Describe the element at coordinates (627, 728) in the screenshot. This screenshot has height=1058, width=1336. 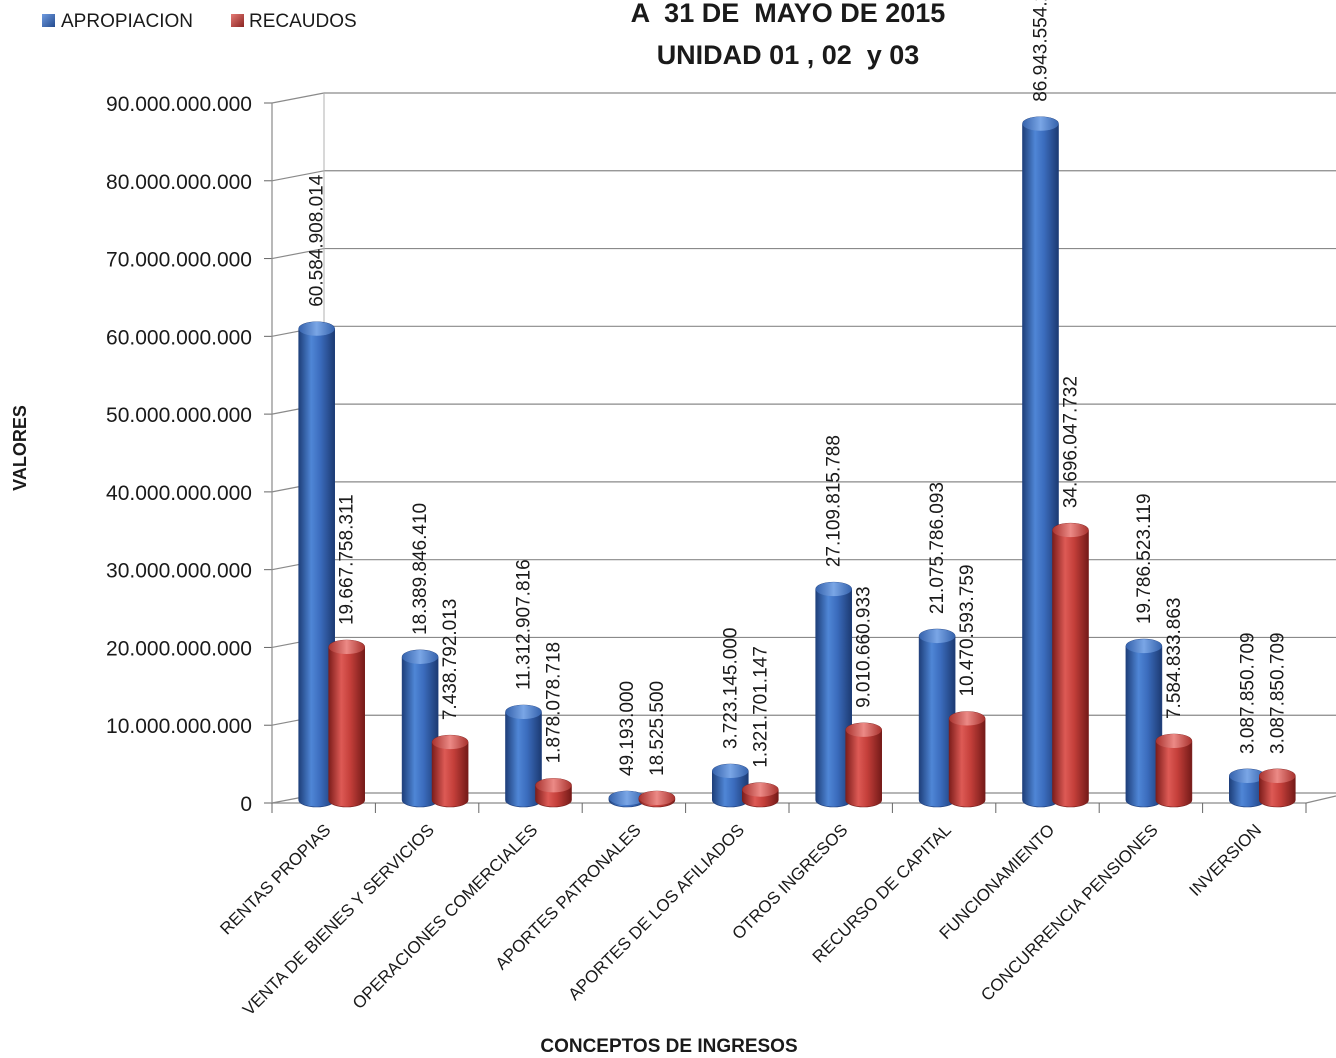
I see `data-label-apropiacion: 49.193.000` at that location.